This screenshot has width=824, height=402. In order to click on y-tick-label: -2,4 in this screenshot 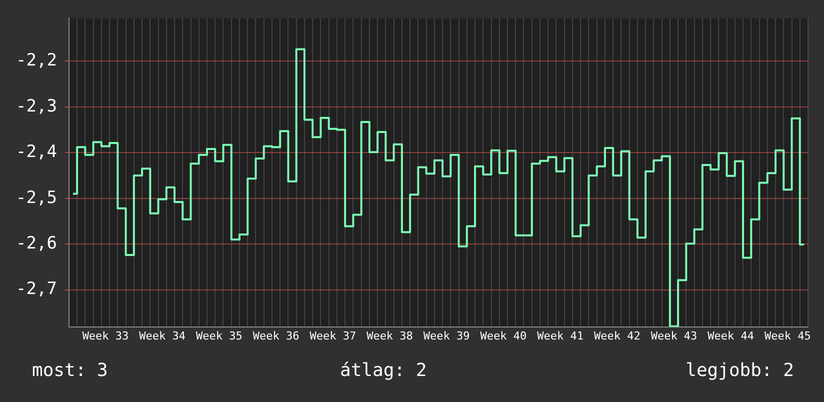, I will do `click(36, 152)`.